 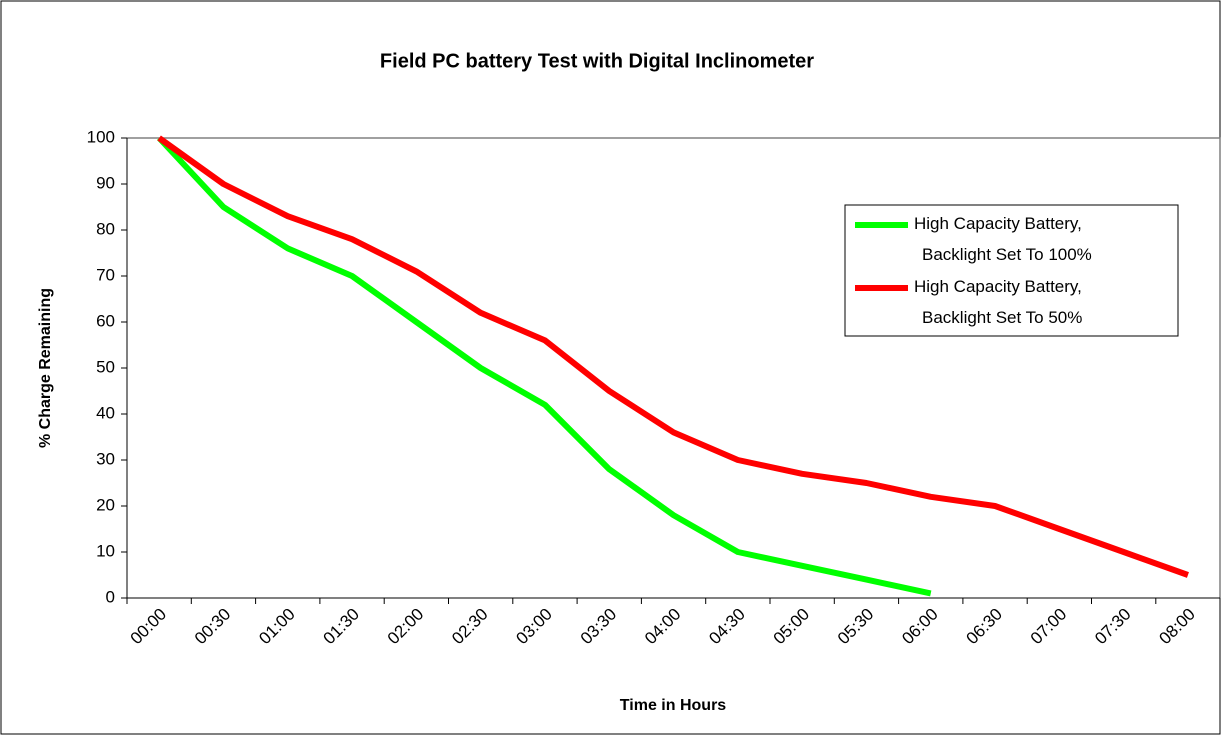 I want to click on y-tick-label: 40, so click(x=105, y=412).